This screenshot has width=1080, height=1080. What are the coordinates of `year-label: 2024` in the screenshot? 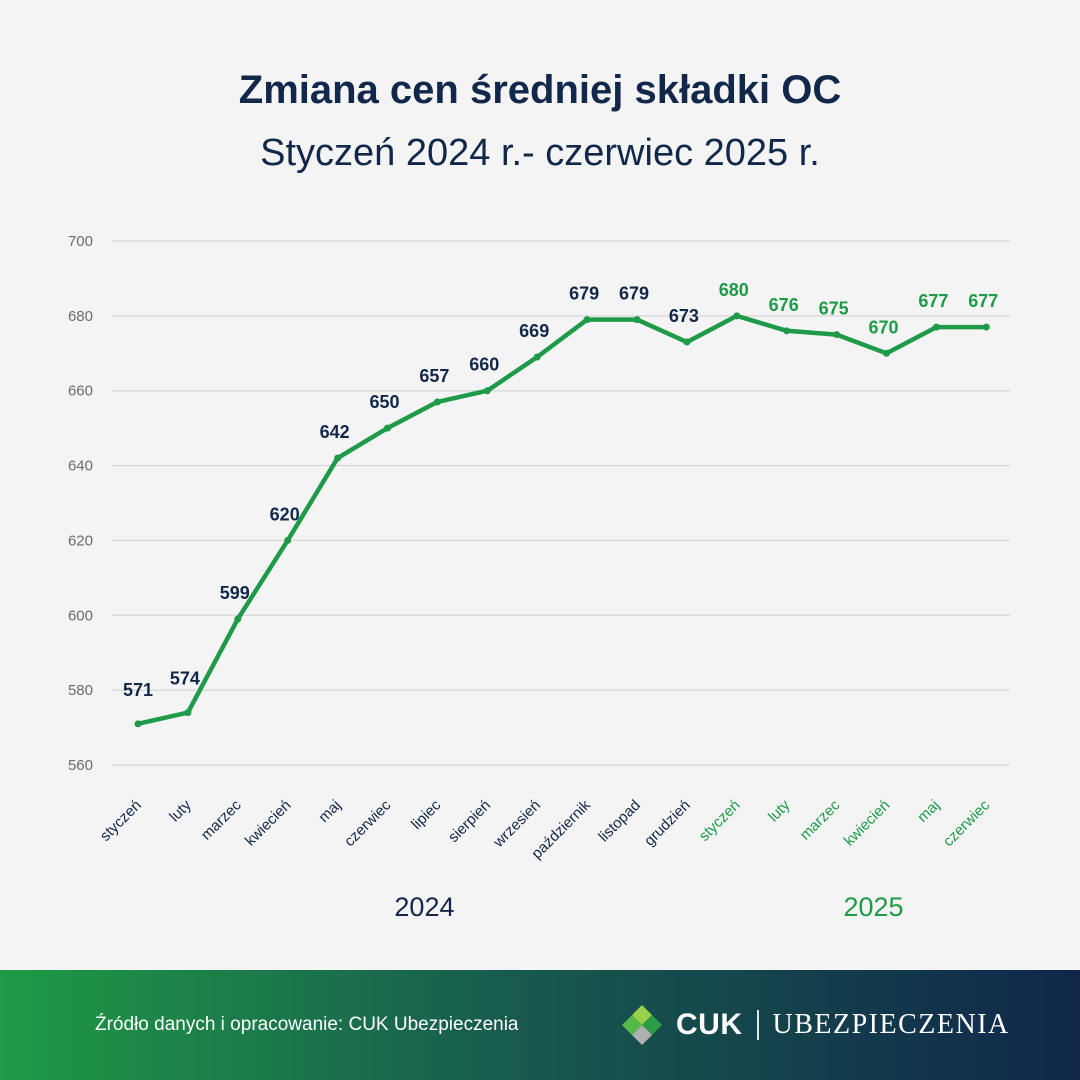 It's located at (424, 907).